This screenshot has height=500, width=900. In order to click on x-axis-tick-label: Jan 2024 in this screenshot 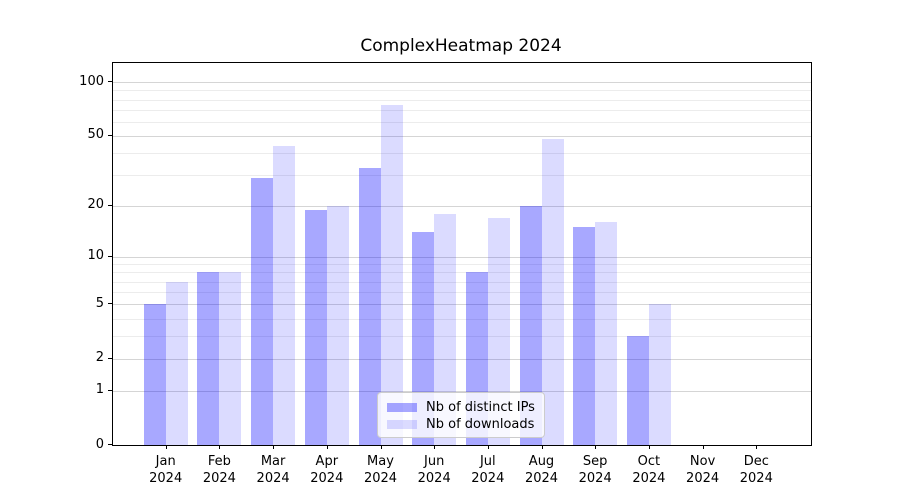, I will do `click(166, 470)`.